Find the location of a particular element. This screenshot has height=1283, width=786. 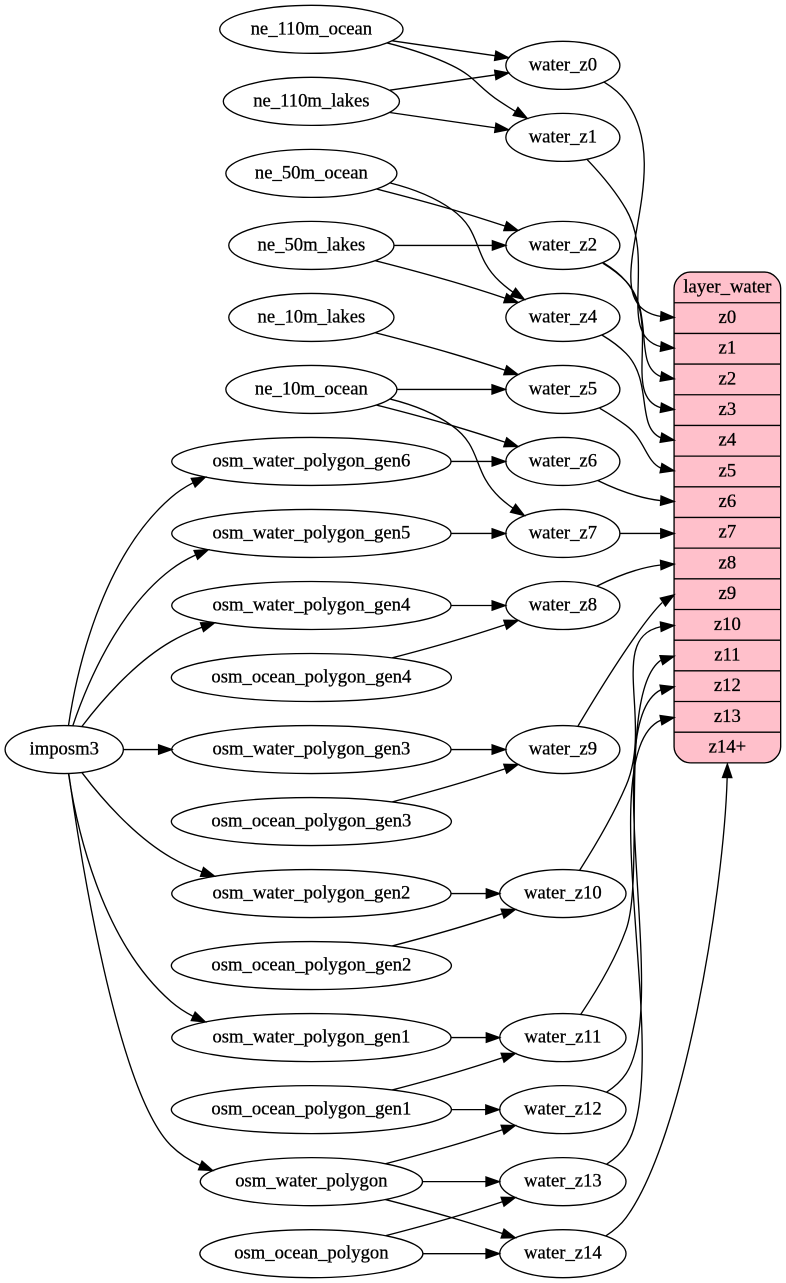

svg-text: z8 is located at coordinates (728, 562).